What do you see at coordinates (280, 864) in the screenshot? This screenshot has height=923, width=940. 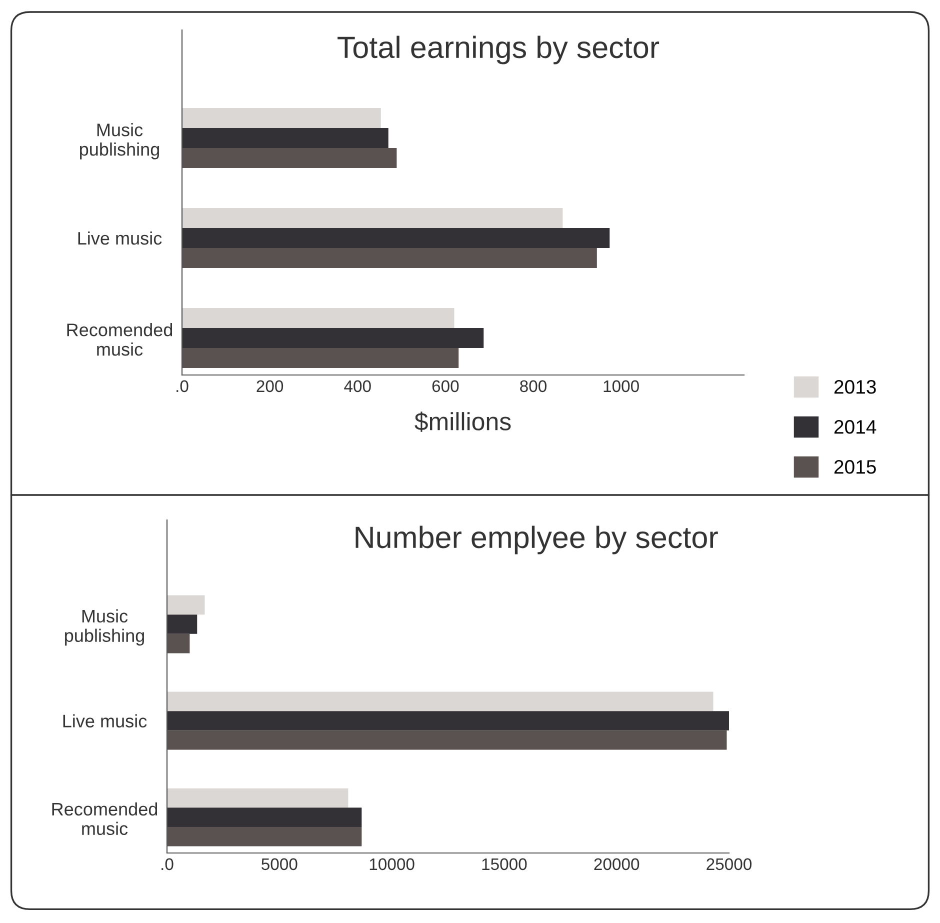 I see `x-tick-label: 5000` at bounding box center [280, 864].